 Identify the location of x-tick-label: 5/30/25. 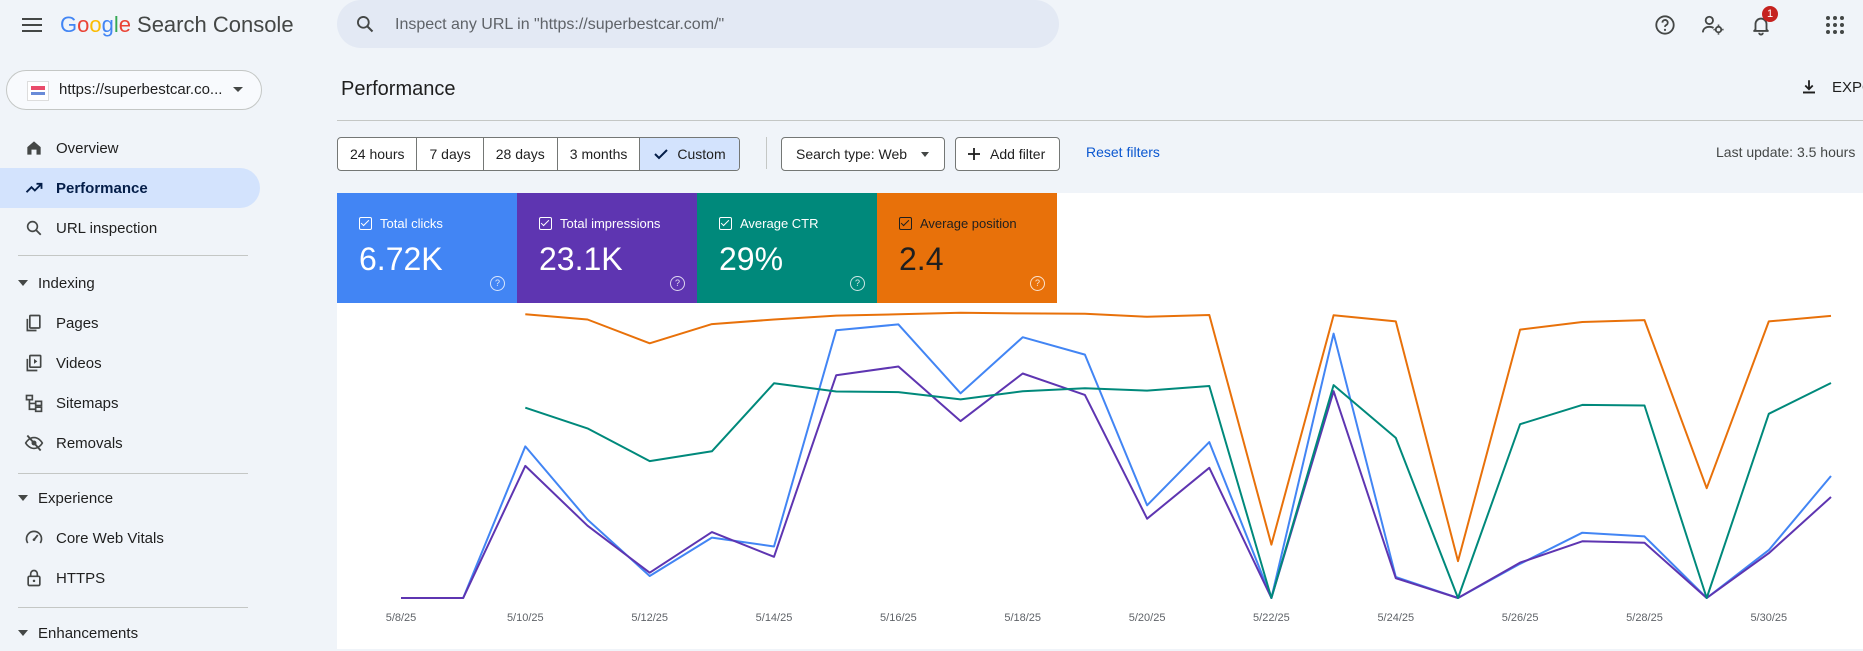
(1768, 618).